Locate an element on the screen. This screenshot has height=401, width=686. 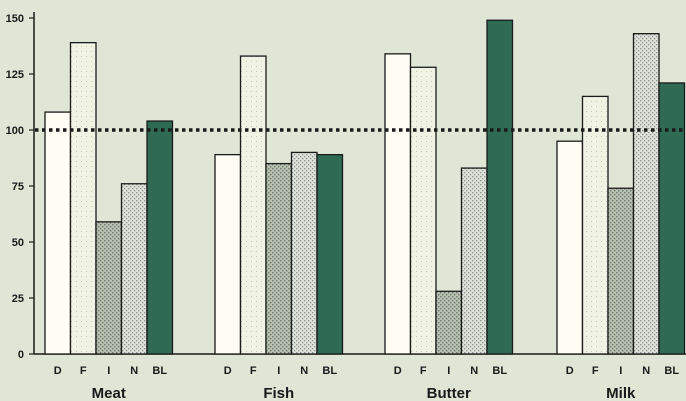
bar-milk-i is located at coordinates (621, 271).